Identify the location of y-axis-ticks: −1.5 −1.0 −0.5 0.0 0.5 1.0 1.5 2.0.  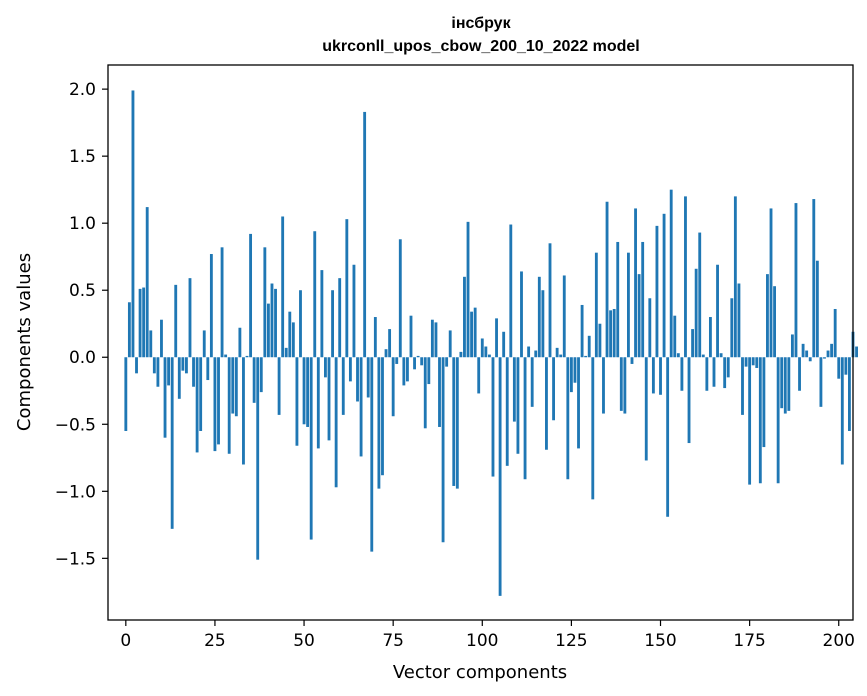
(81, 324).